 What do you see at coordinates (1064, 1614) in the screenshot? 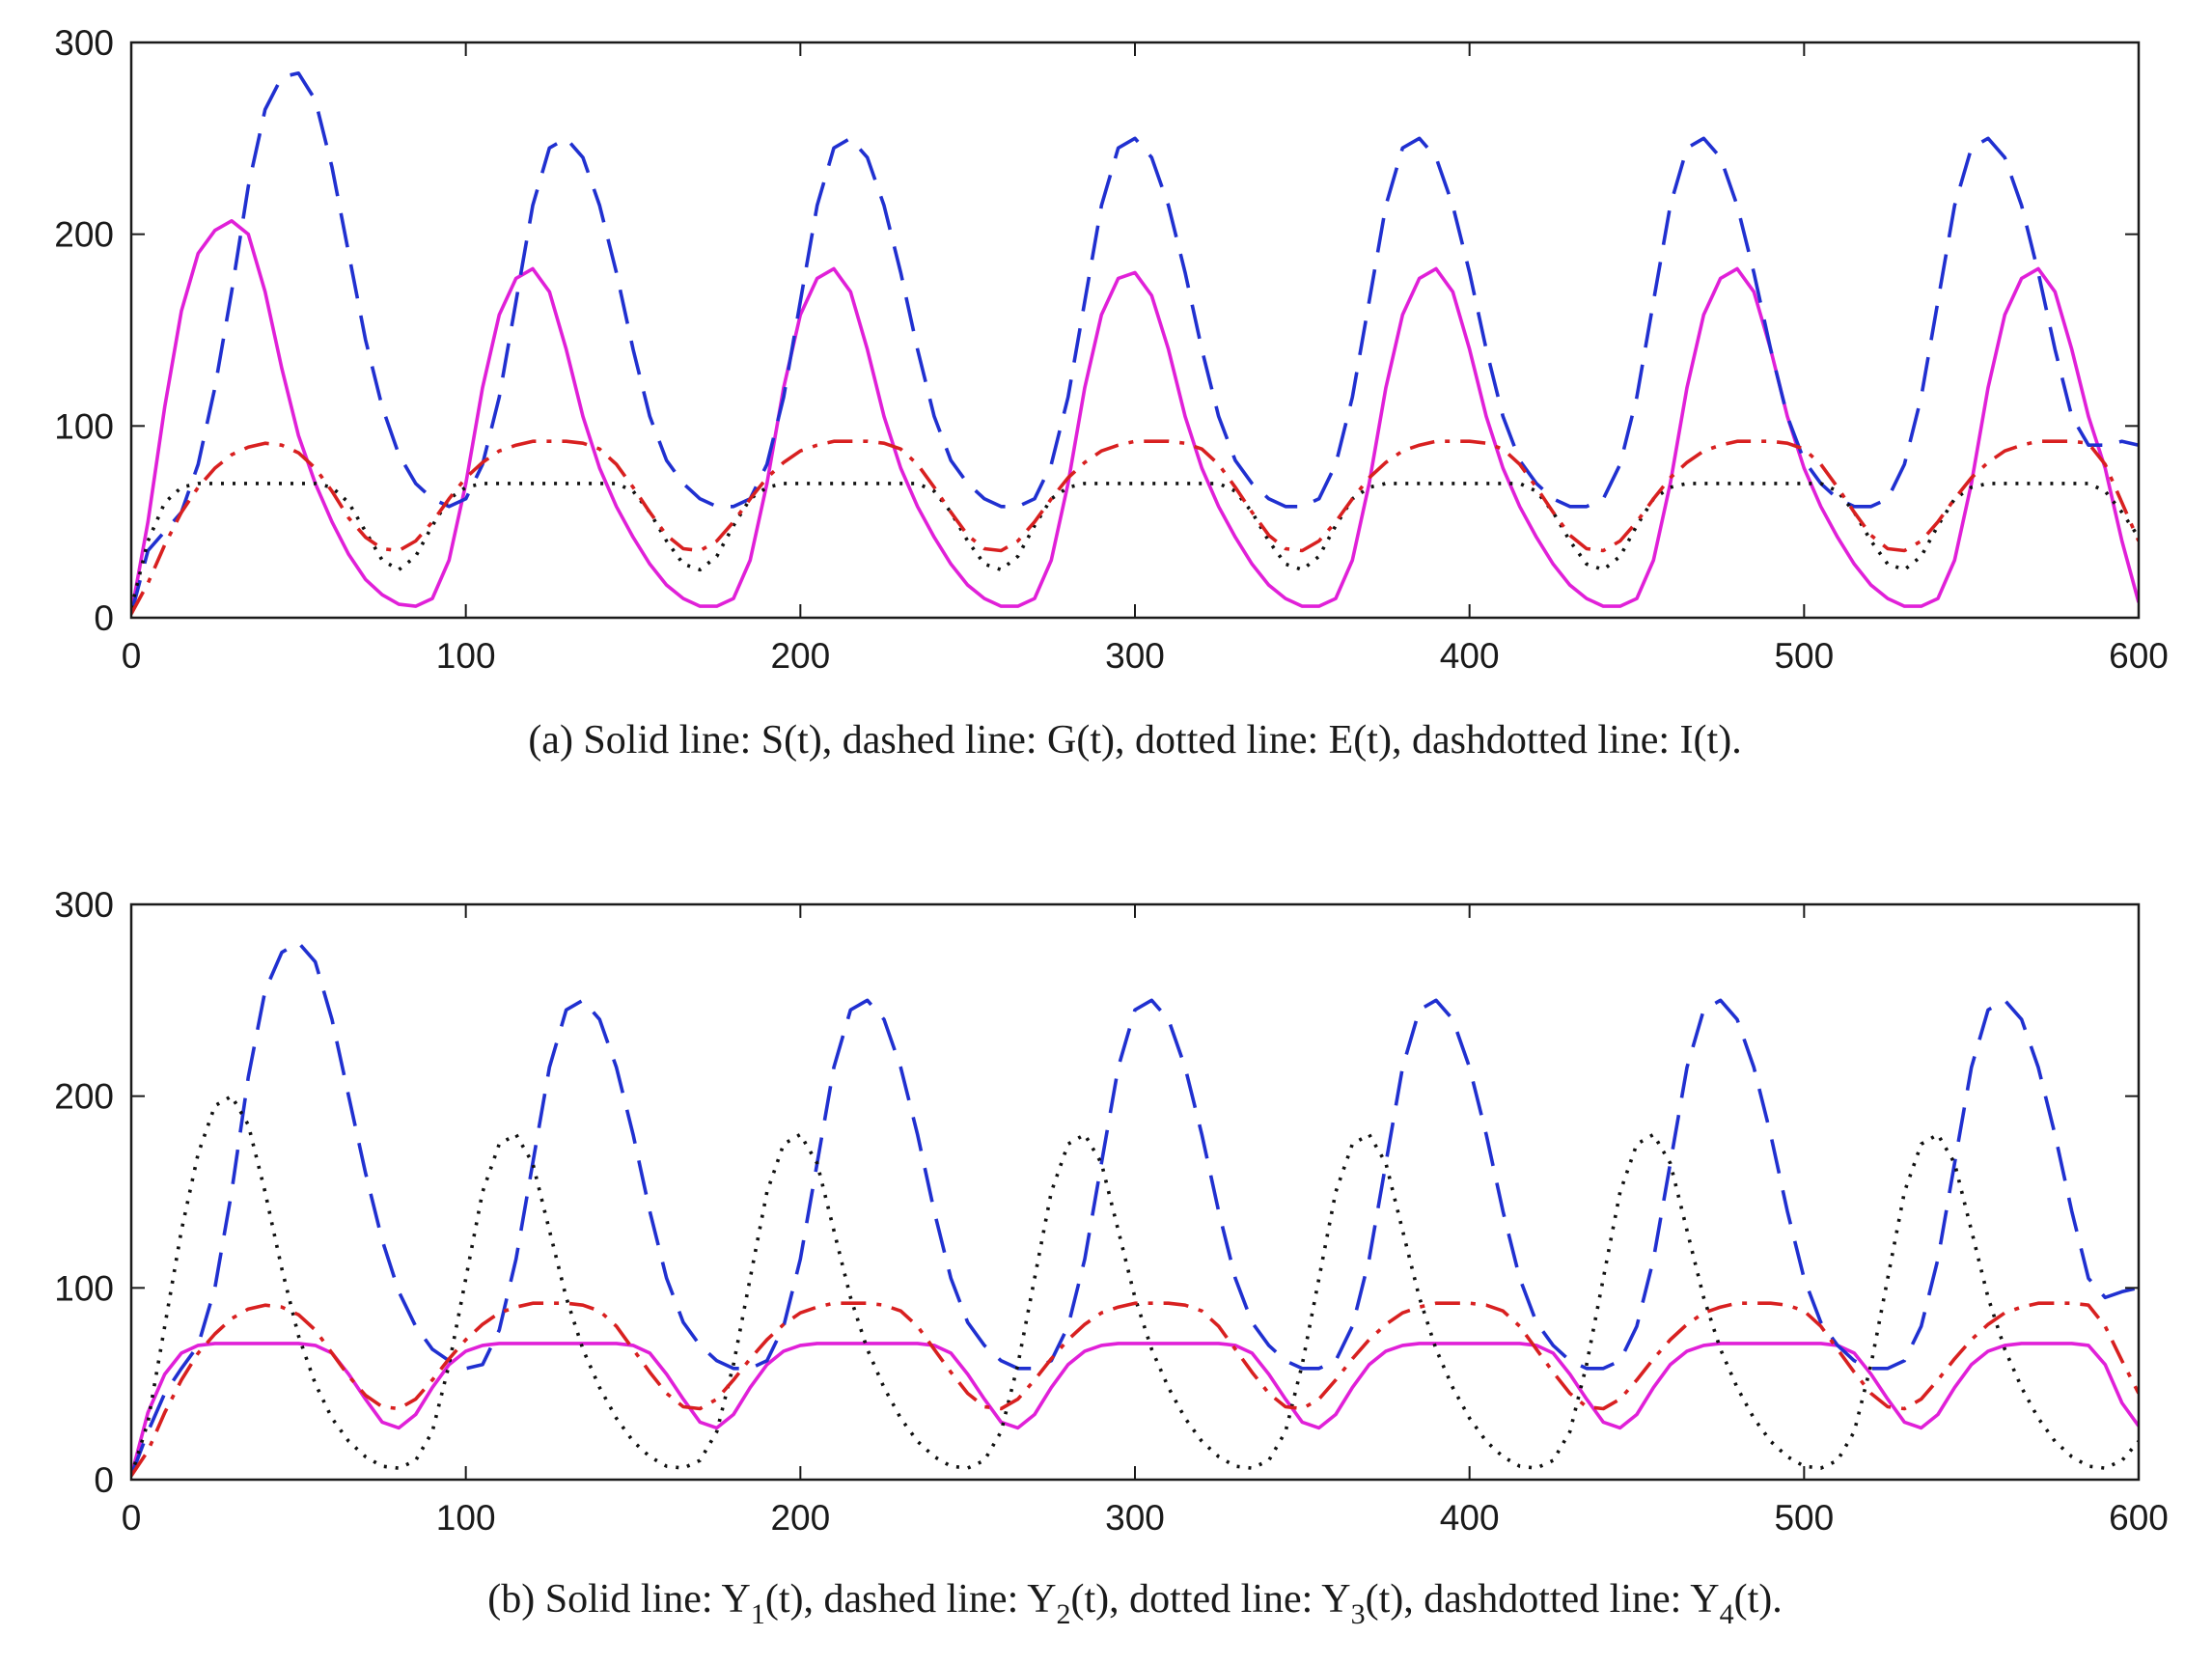
I see `caption-subscript: 2` at bounding box center [1064, 1614].